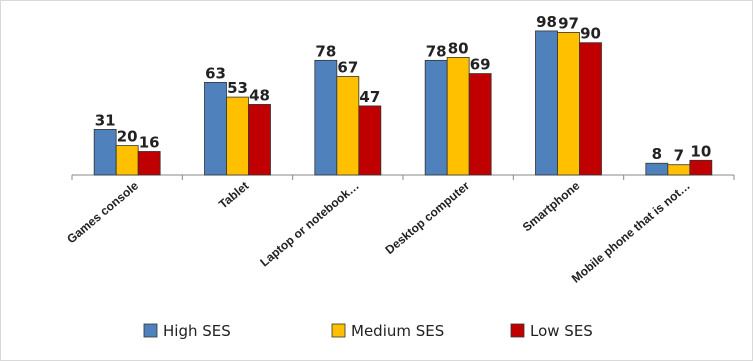 This screenshot has width=753, height=362. I want to click on data-label: 98, so click(546, 22).